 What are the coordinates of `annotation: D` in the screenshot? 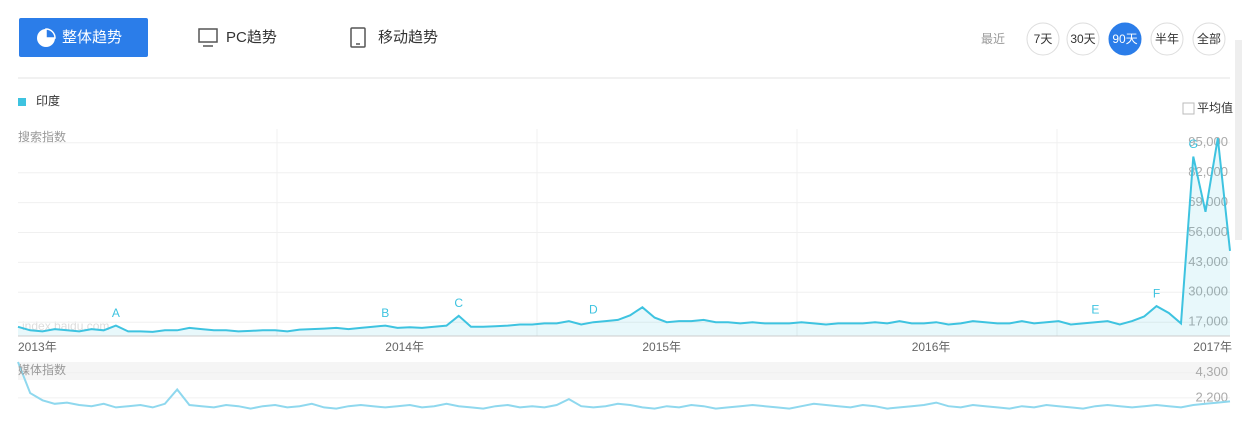 It's located at (593, 309).